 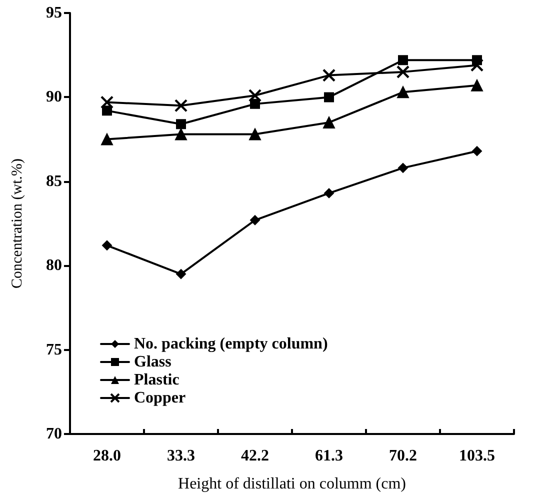 What do you see at coordinates (54, 434) in the screenshot?
I see `y-tick-label: 70` at bounding box center [54, 434].